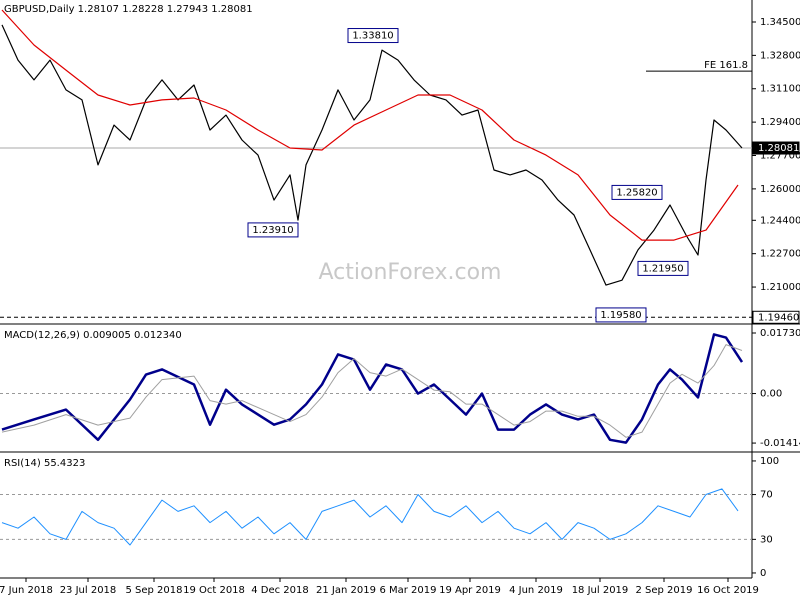  Describe the element at coordinates (780, 89) in the screenshot. I see `y-tick-label: 1.31100` at that location.